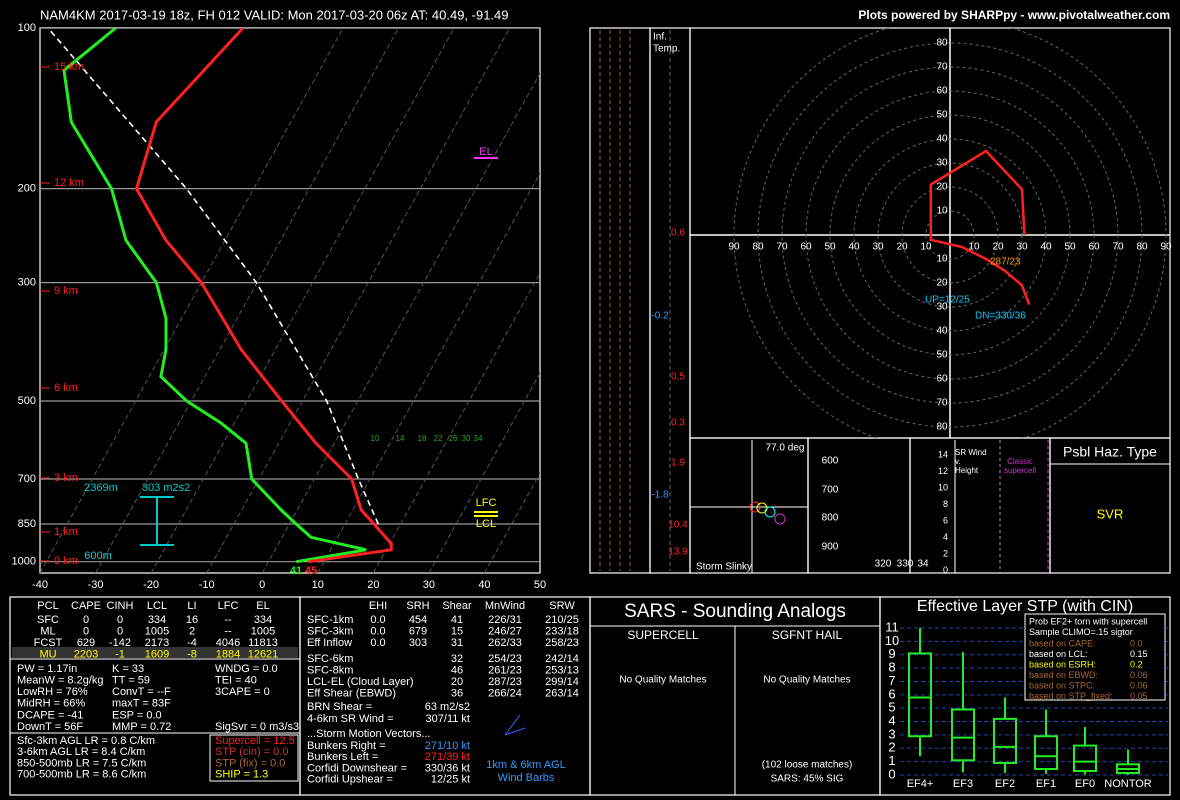 The width and height of the screenshot is (1180, 800). Describe the element at coordinates (457, 631) in the screenshot. I see `kinematic-cell: 15` at that location.